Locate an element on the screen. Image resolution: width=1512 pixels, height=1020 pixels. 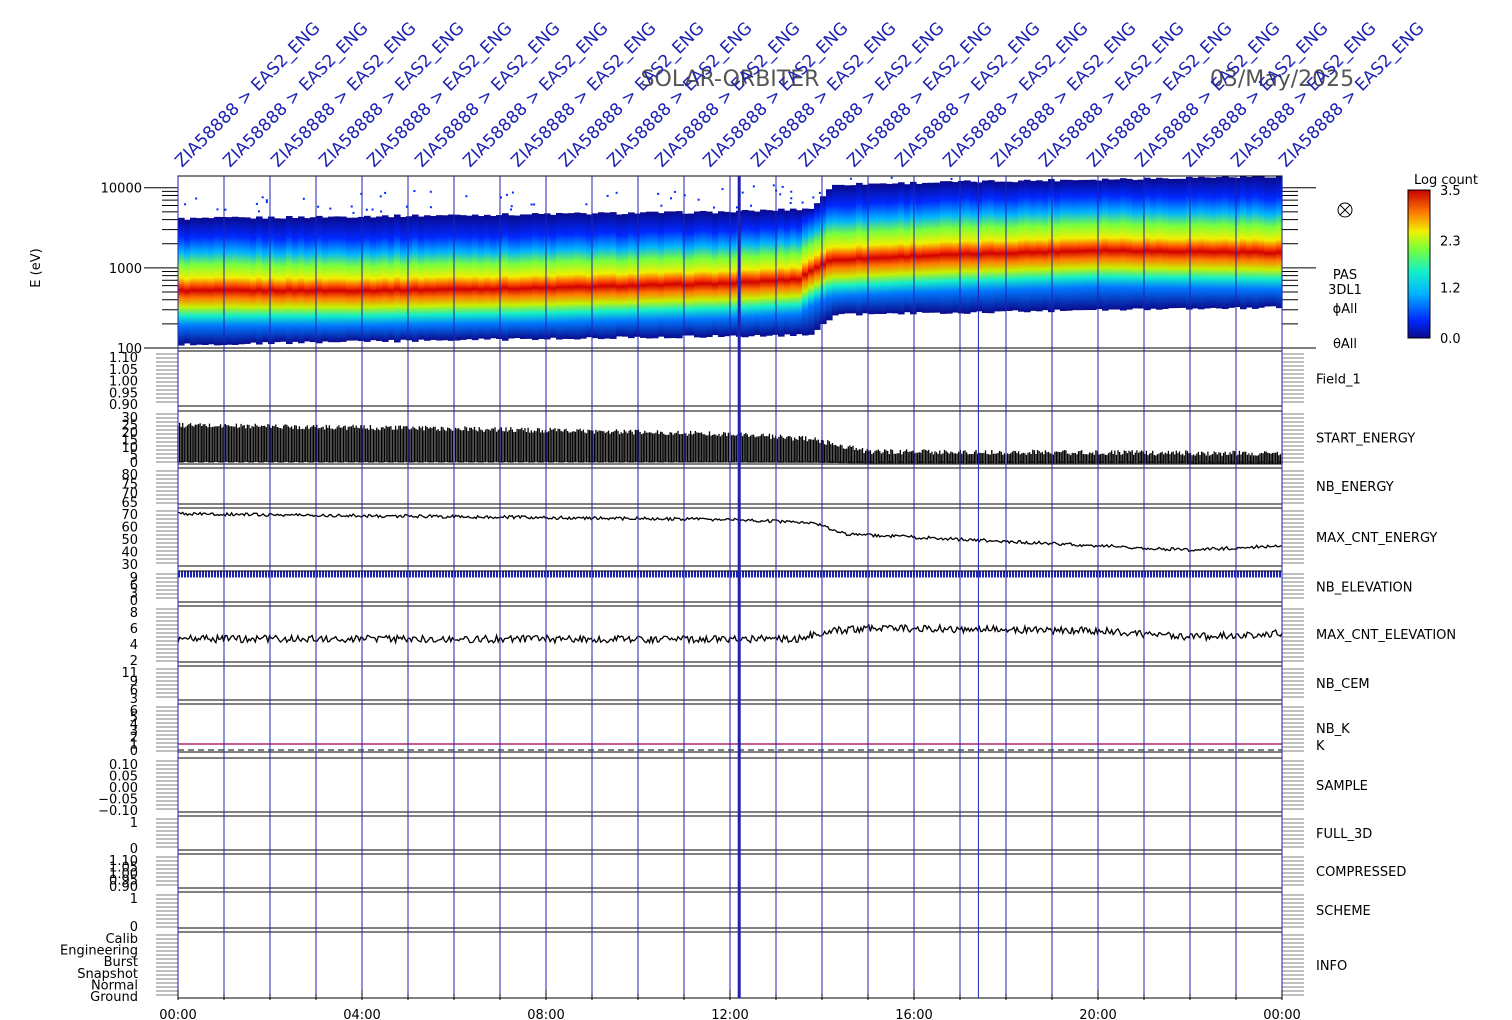
panel-tick-label: 50 is located at coordinates (129, 540).